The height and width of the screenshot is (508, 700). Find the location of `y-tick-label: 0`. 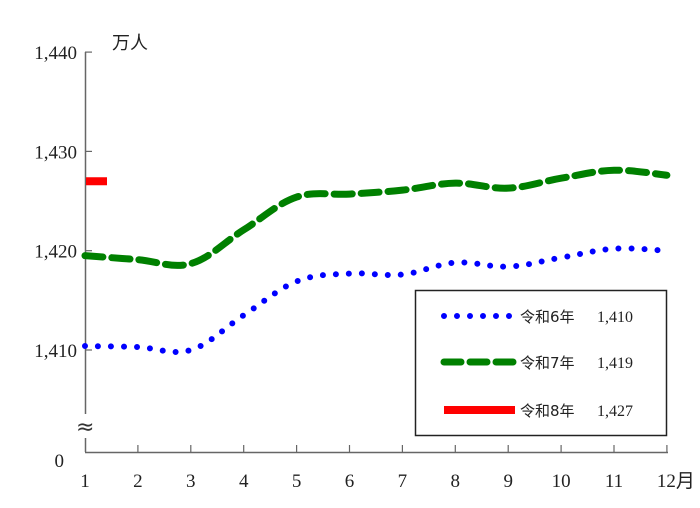

y-tick-label: 0 is located at coordinates (60, 461).